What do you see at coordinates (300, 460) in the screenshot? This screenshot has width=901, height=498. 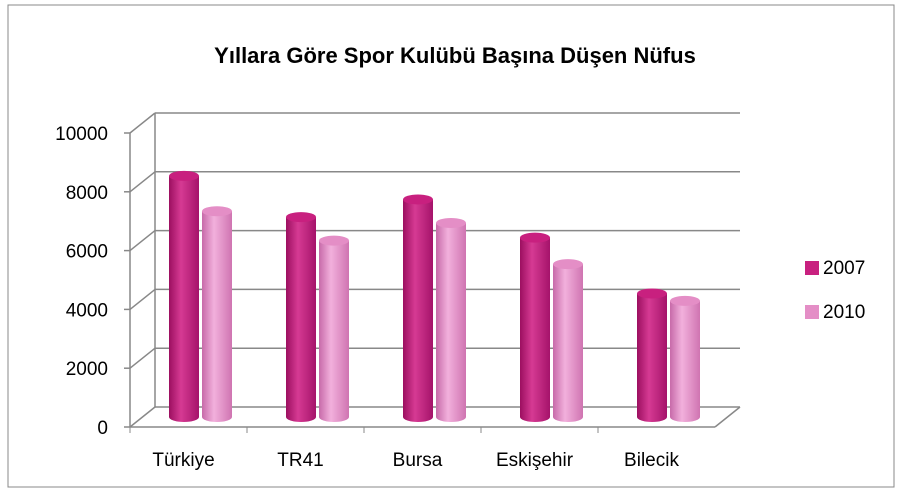 I see `x-tick-label: TR41` at bounding box center [300, 460].